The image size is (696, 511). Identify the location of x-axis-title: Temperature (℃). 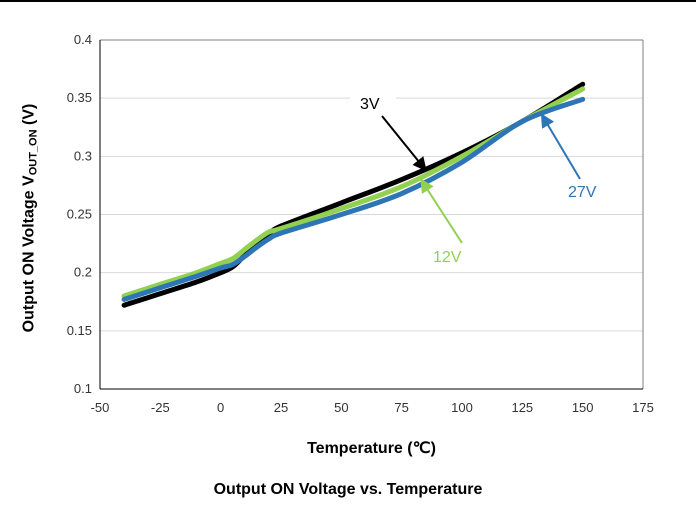
(371, 448).